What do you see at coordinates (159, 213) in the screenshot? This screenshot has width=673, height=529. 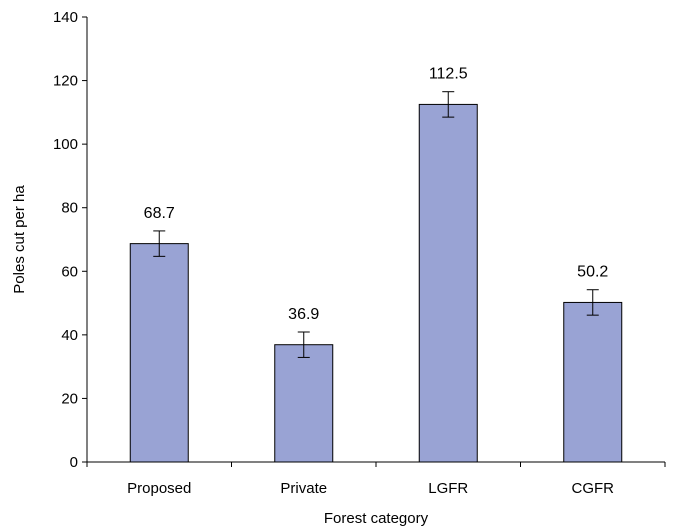 I see `data-label: 68.7` at bounding box center [159, 213].